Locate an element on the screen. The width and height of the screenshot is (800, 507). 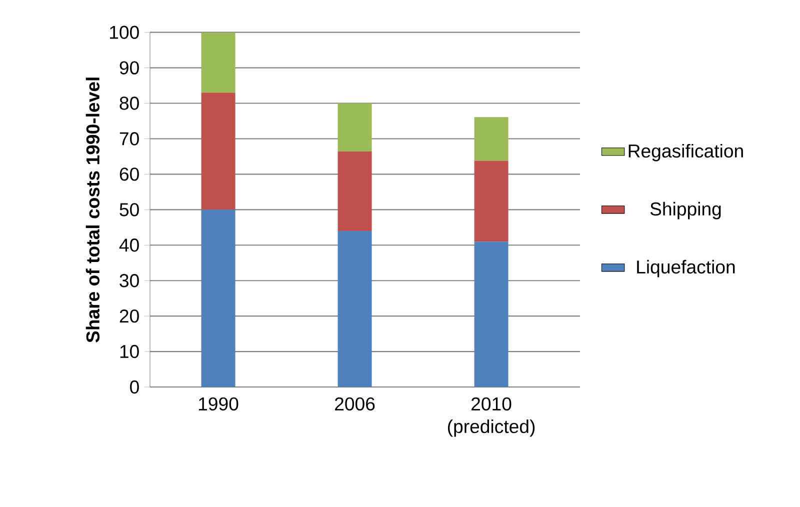
x-tick-label: 2006 is located at coordinates (355, 404).